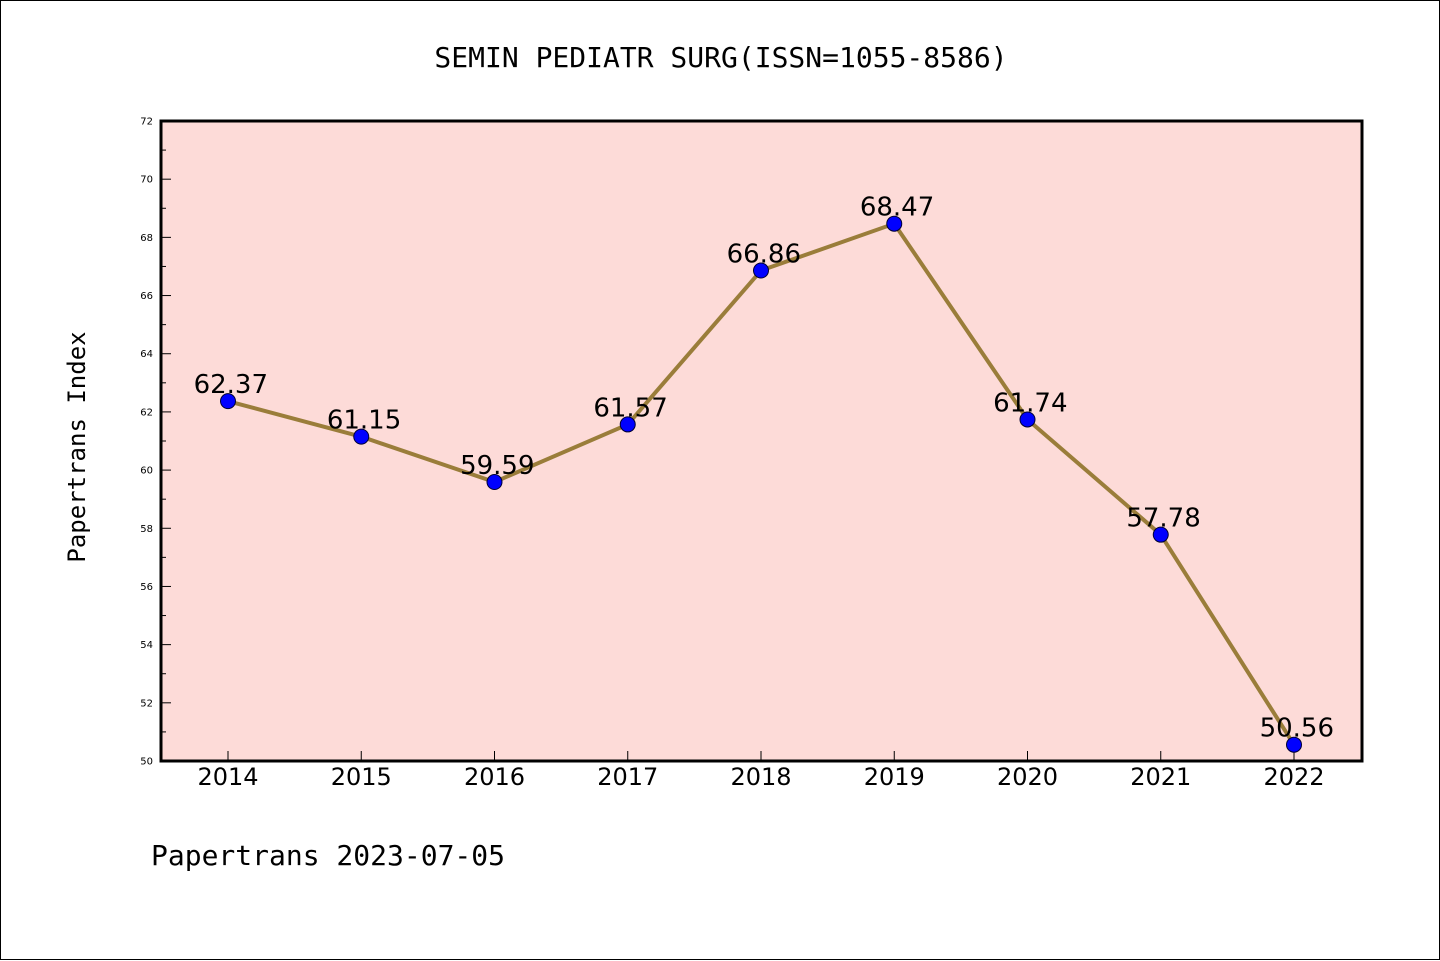 The height and width of the screenshot is (961, 1440). I want to click on x-axis: 2014 2015 2016 2017 2018 2019 2020 2021 2022, so click(761, 771).